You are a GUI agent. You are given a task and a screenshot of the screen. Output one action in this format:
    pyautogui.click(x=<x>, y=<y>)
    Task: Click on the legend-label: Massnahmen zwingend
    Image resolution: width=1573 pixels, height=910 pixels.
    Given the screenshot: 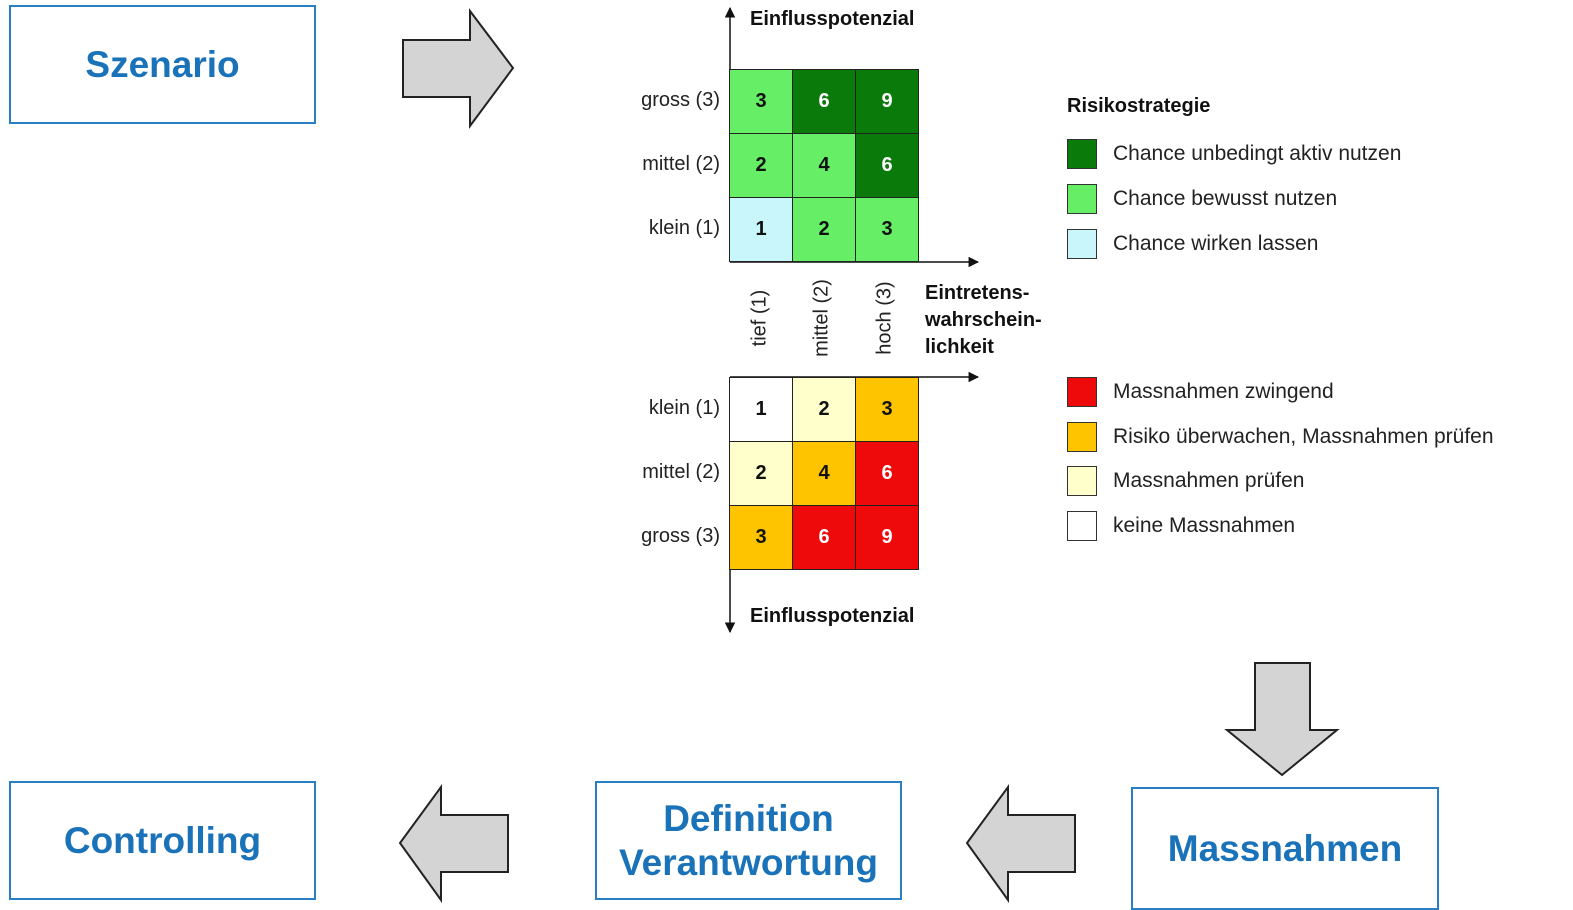 What is the action you would take?
    pyautogui.click(x=1223, y=391)
    